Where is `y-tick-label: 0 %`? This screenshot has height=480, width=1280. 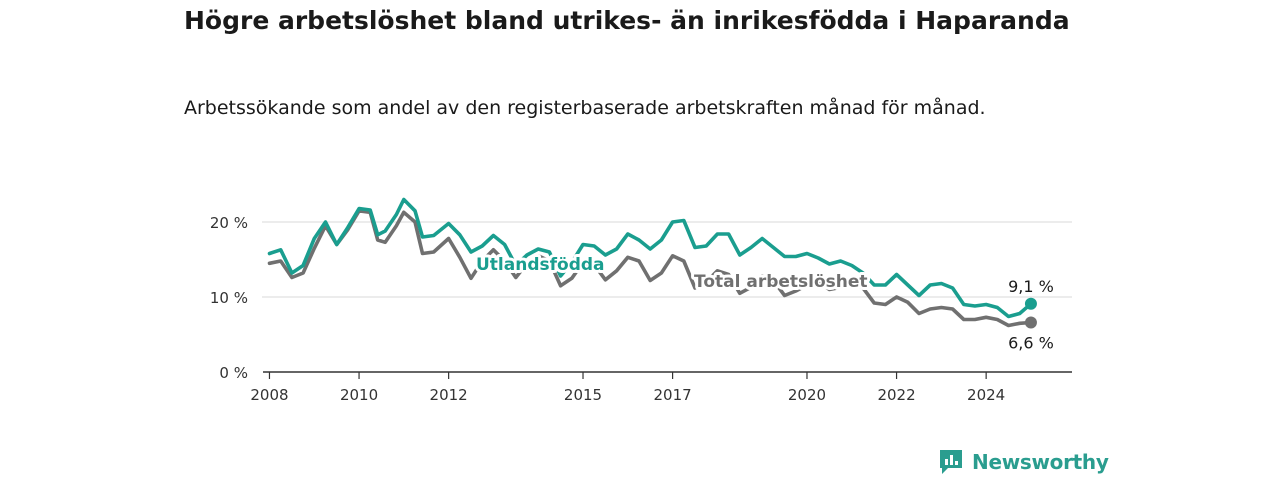
y-tick-label: 0 % is located at coordinates (233, 373).